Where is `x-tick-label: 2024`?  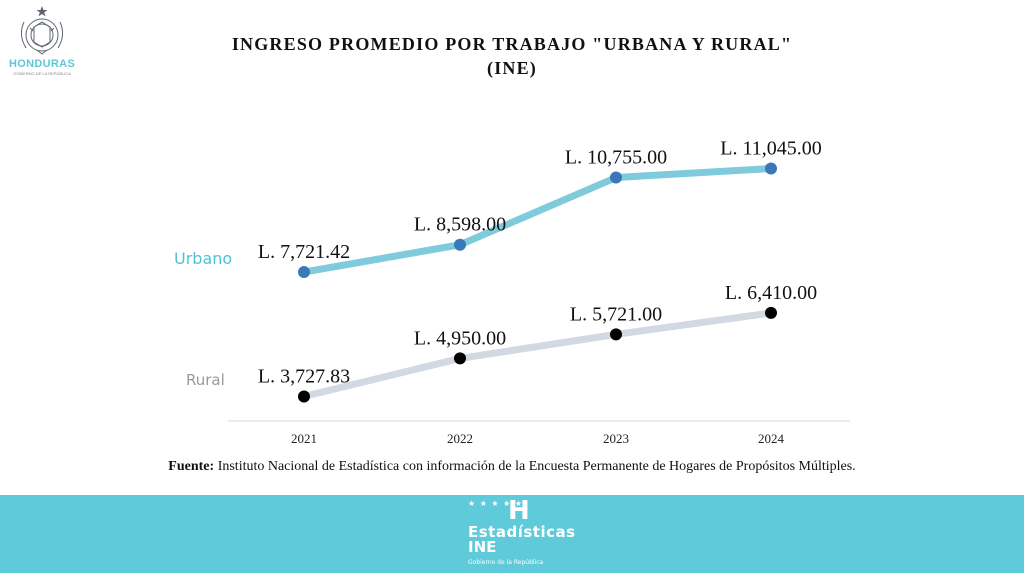 x-tick-label: 2024 is located at coordinates (771, 438).